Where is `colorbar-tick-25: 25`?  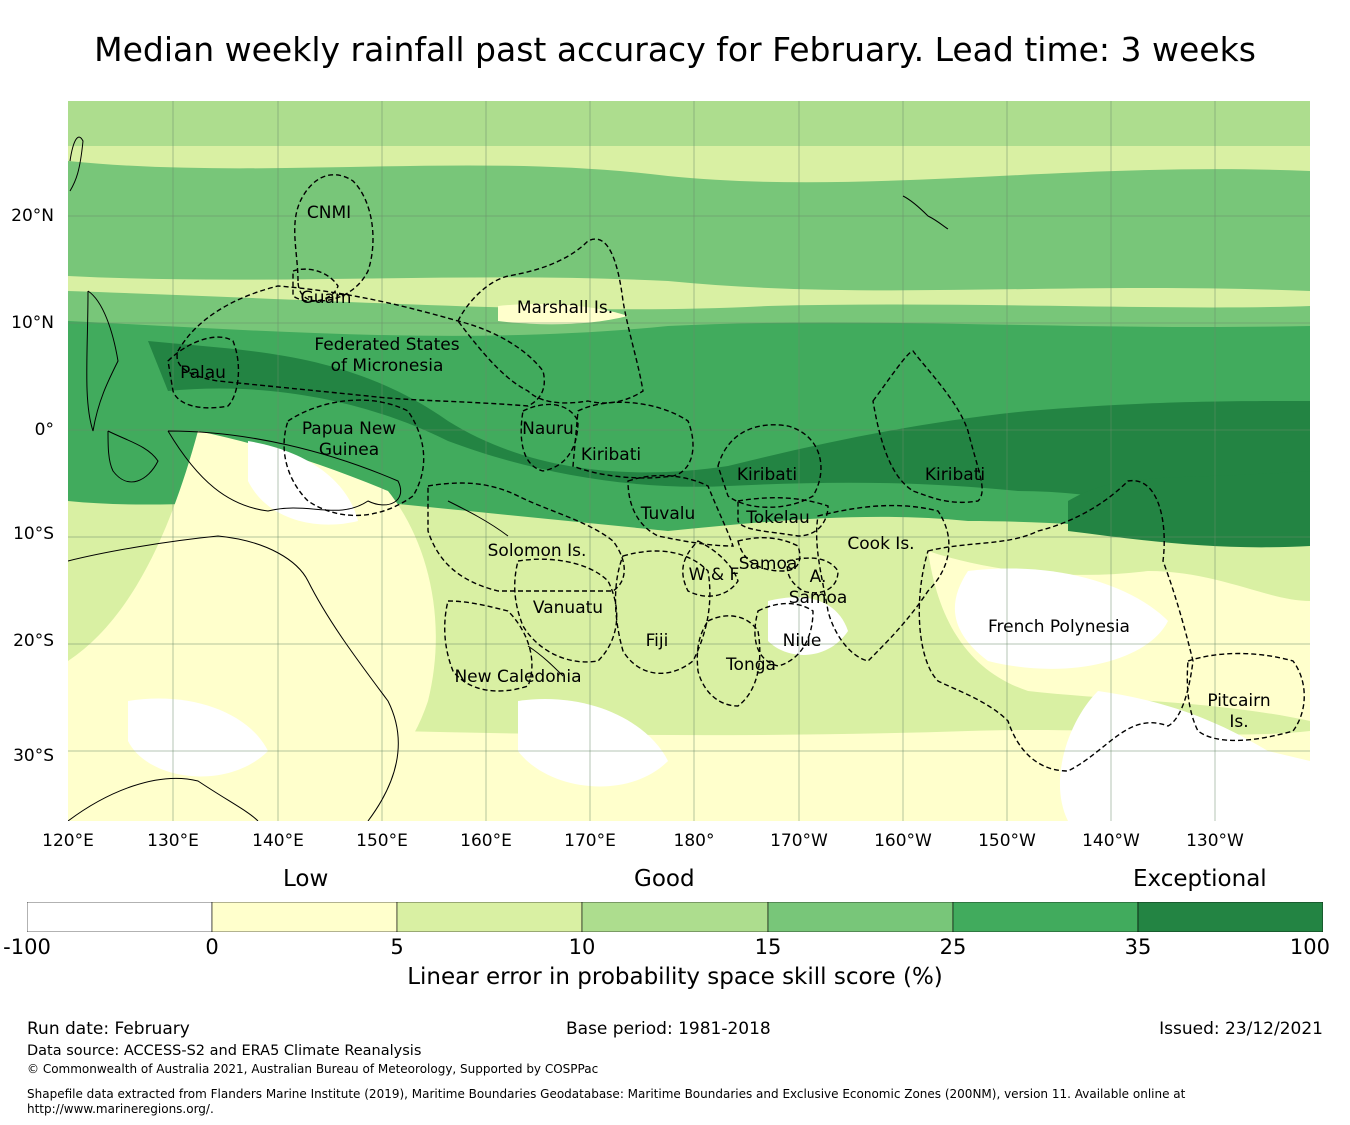
colorbar-tick-25: 25 is located at coordinates (953, 947).